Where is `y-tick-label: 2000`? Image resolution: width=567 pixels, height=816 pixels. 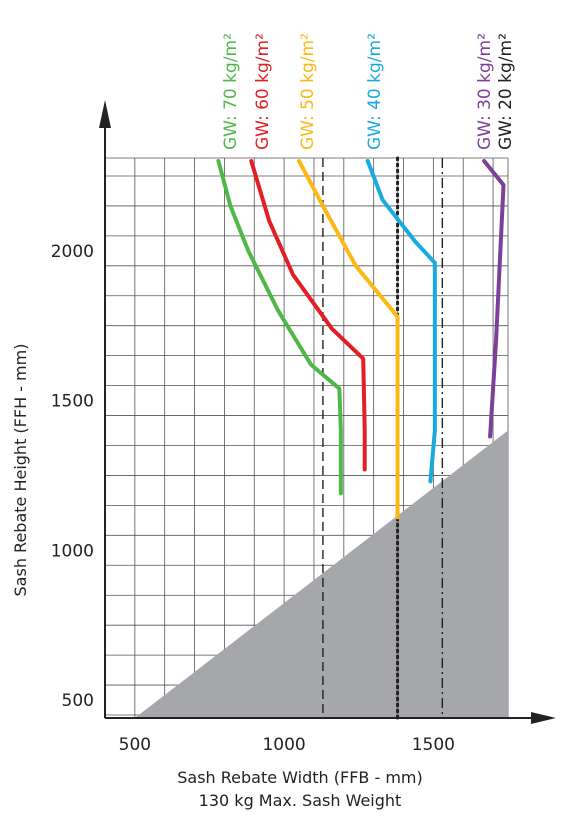
y-tick-label: 2000 is located at coordinates (72, 252).